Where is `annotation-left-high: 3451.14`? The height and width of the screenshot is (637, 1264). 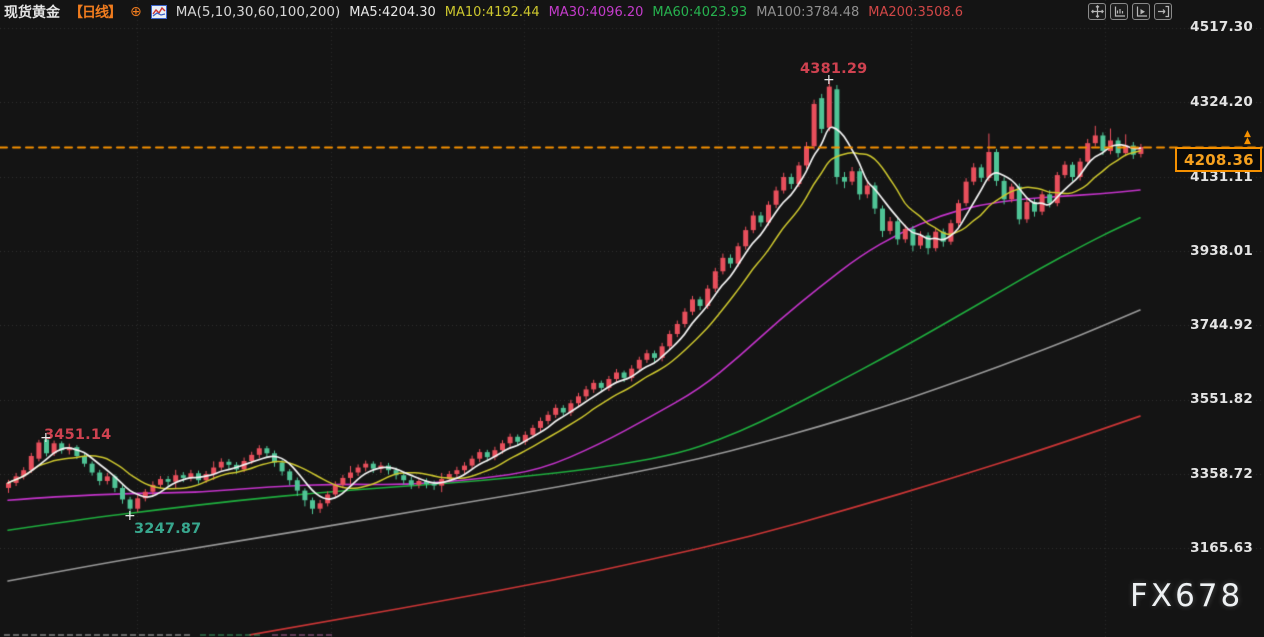
annotation-left-high: 3451.14 is located at coordinates (78, 435).